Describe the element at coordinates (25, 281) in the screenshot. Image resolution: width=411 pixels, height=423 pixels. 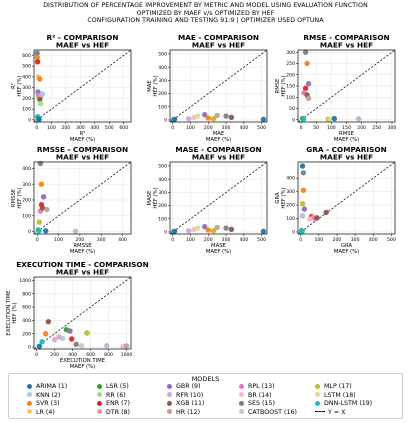
I see `y-tick-label: 1000` at that location.